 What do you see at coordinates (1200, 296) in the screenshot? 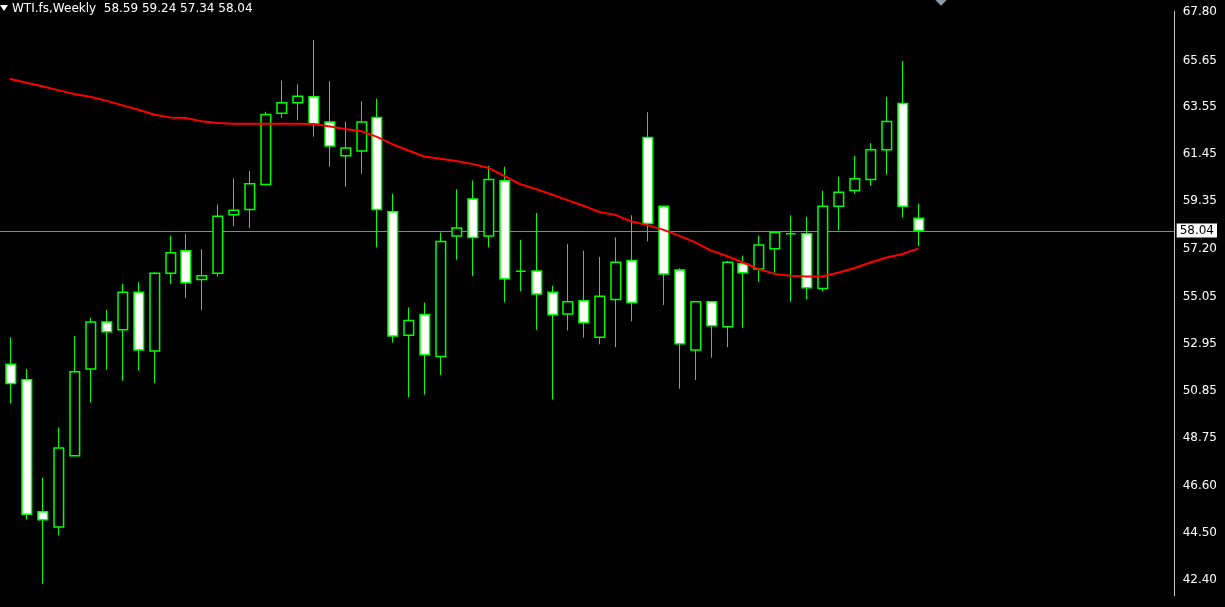
I see `y-tick-label: 55.05` at bounding box center [1200, 296].